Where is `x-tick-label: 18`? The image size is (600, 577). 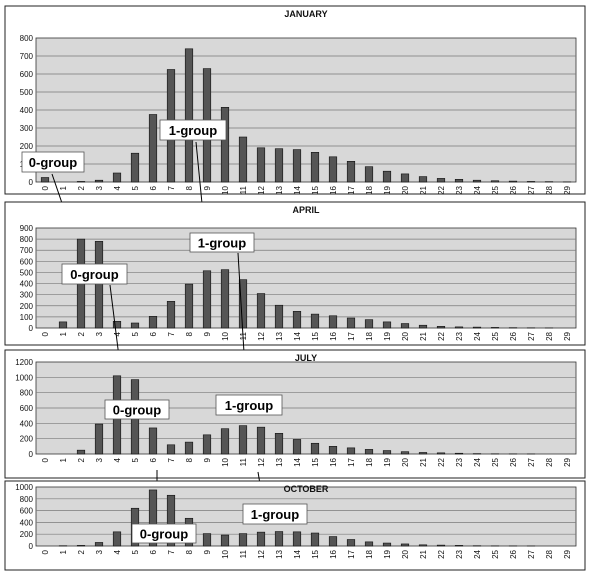 x-tick-label: 18 is located at coordinates (369, 461).